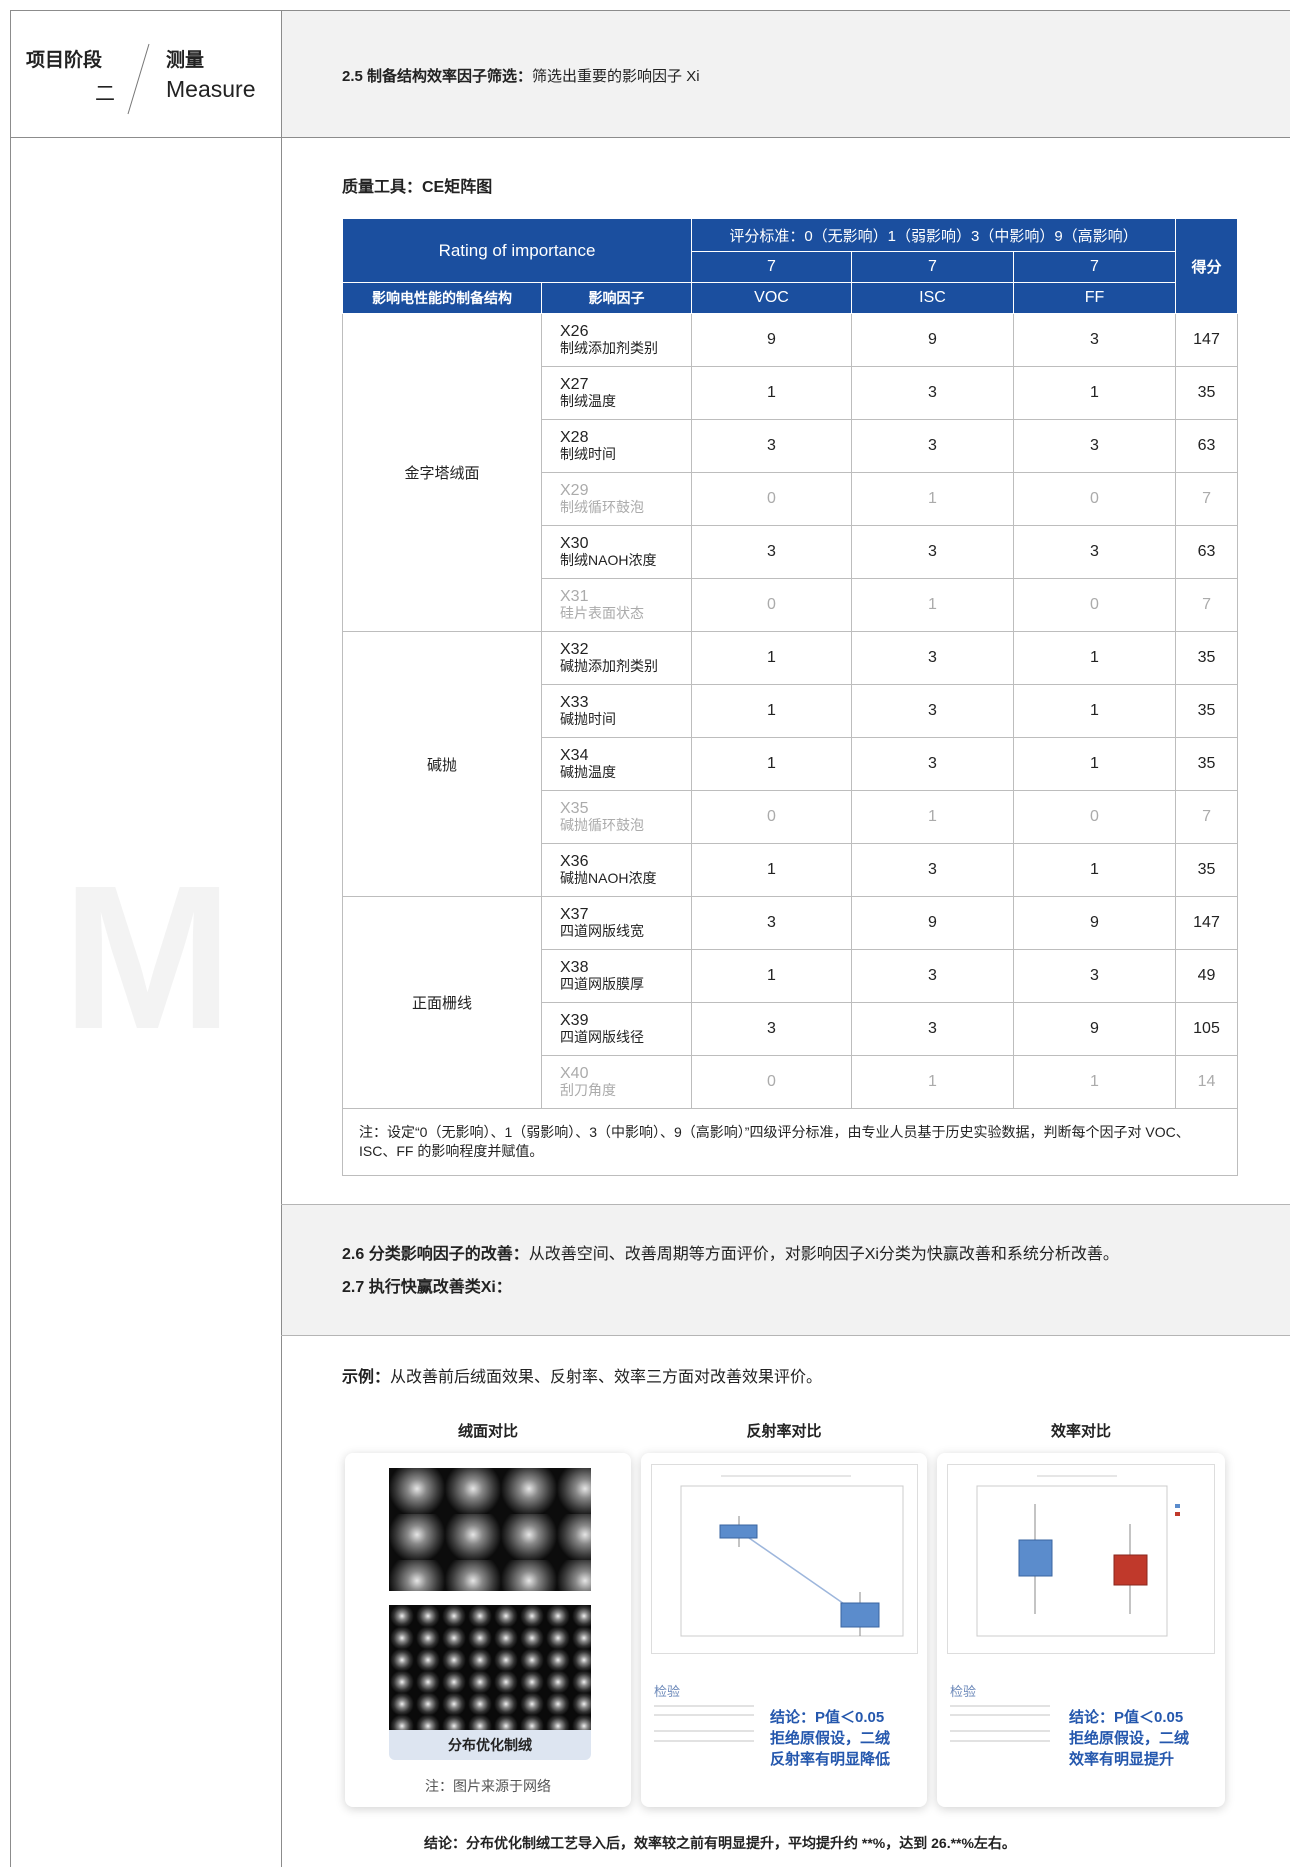 The height and width of the screenshot is (1867, 1290). I want to click on efficiency-card: 检验 结论：P值＜0.05 拒绝原假设，二绒 效率有明显提升, so click(1081, 1630).